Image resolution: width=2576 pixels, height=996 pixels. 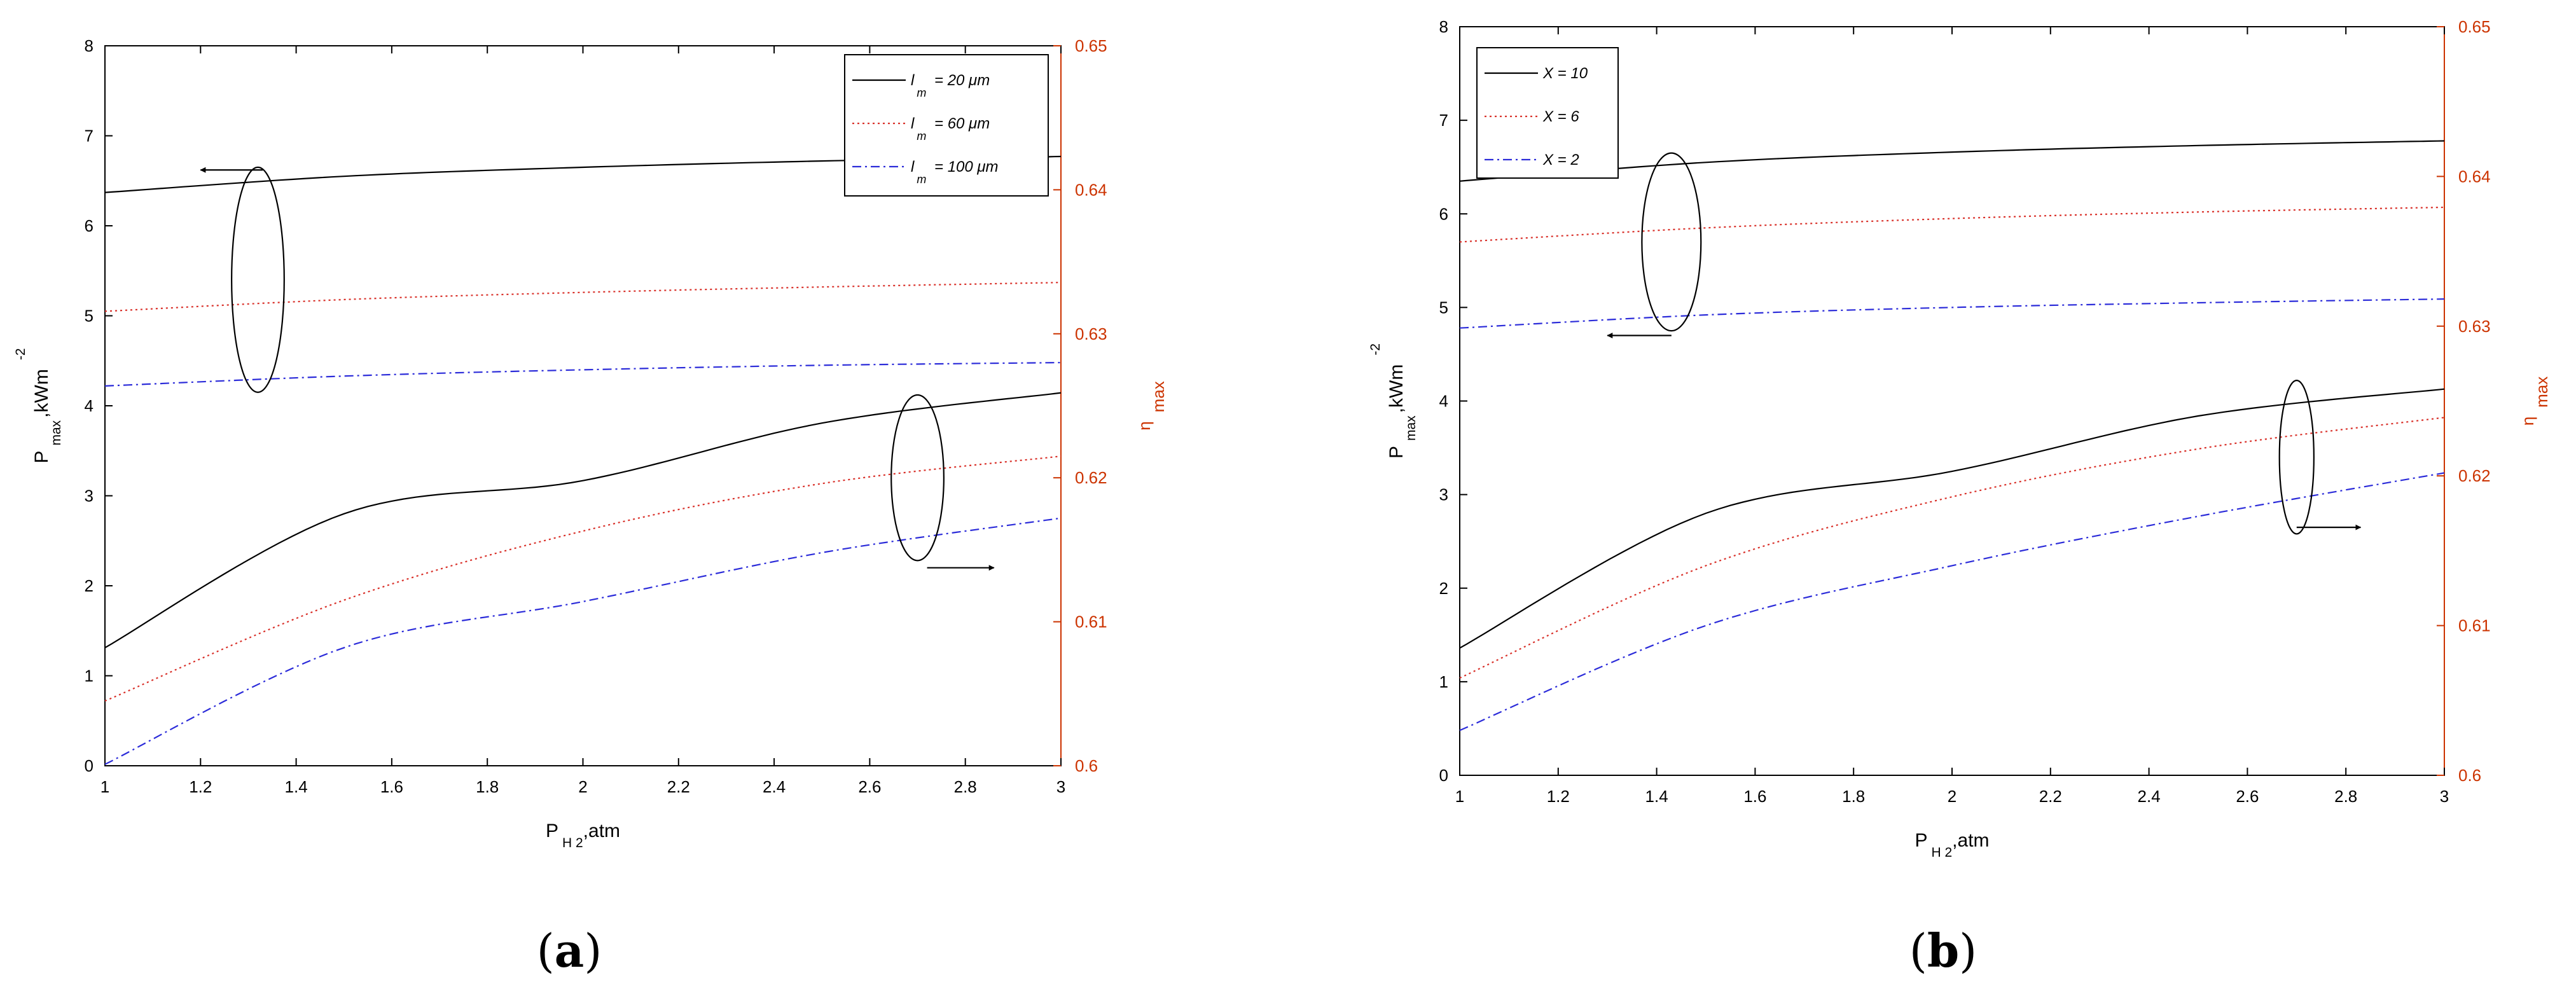 I want to click on legend: X = 10 X = 6 X = 2, so click(x=1547, y=113).